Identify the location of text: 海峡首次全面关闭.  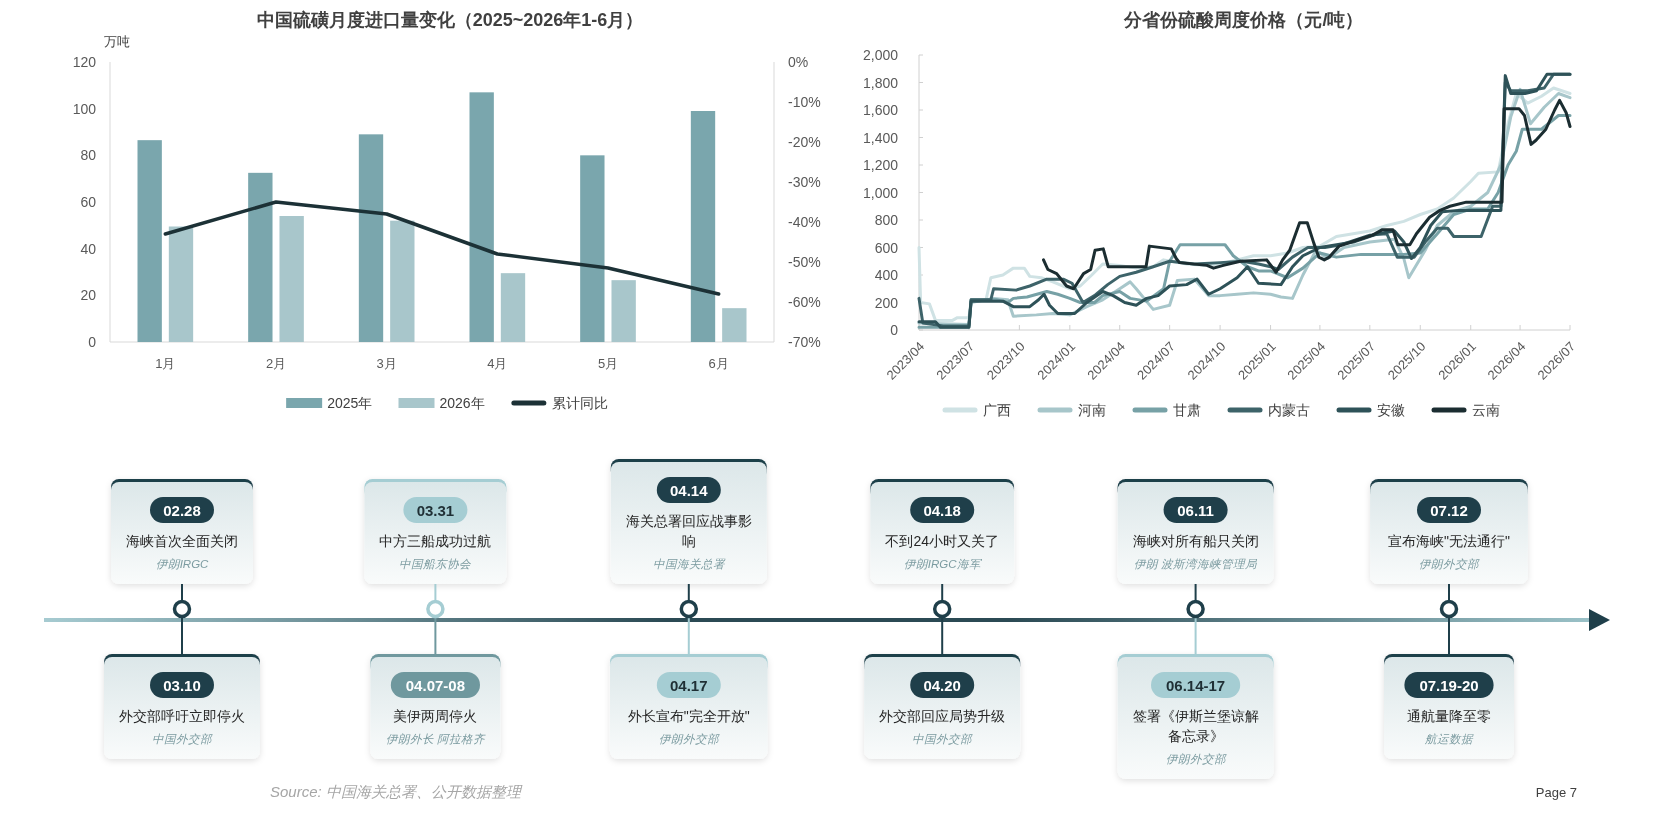
(182, 541).